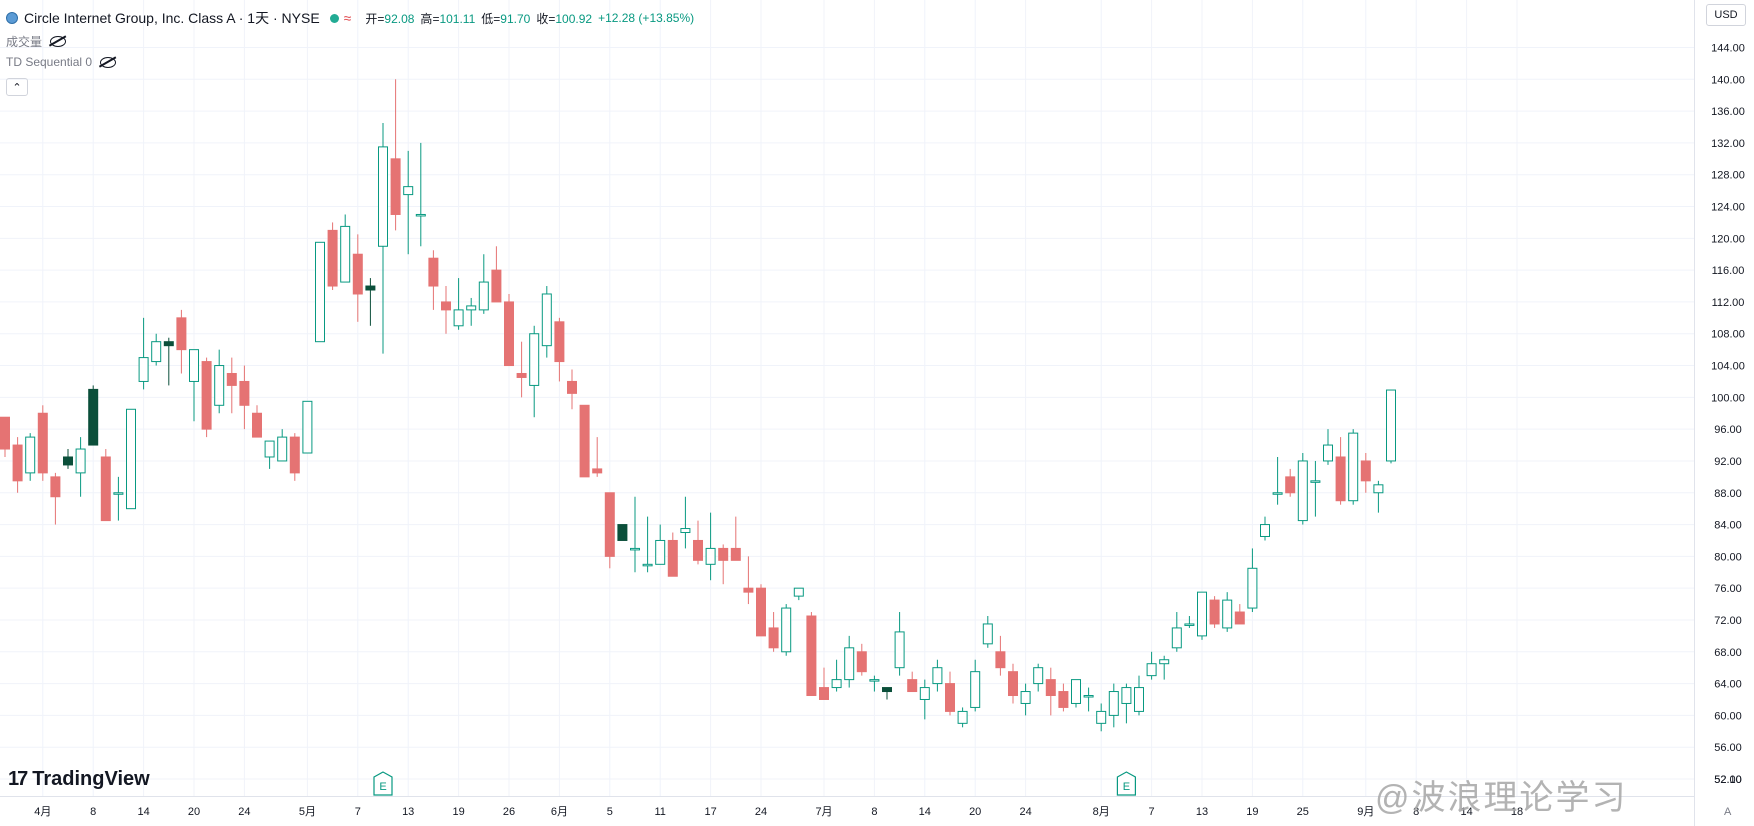 The image size is (1754, 826). I want to click on indicator-volume: 成交量, so click(36, 41).